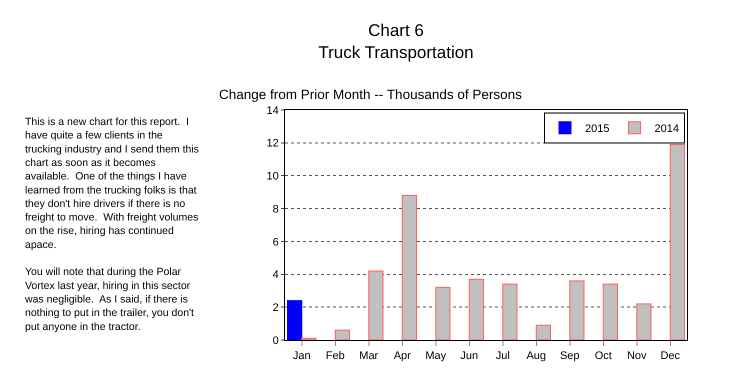 This screenshot has height=383, width=740. Describe the element at coordinates (275, 242) in the screenshot. I see `y-tick-label: 6` at that location.